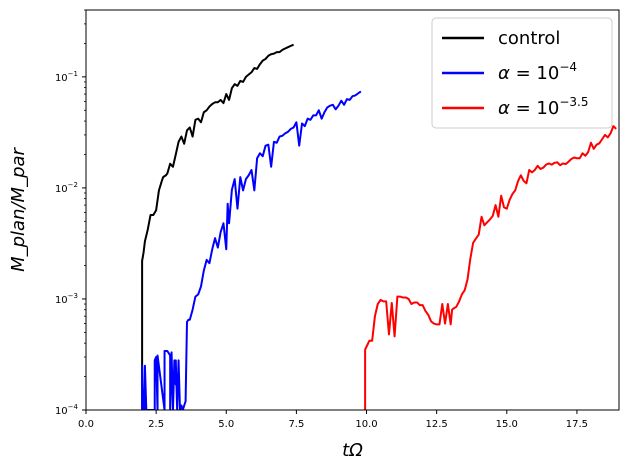 The width and height of the screenshot is (630, 470). I want to click on x-tick-label: 12.5, so click(437, 424).